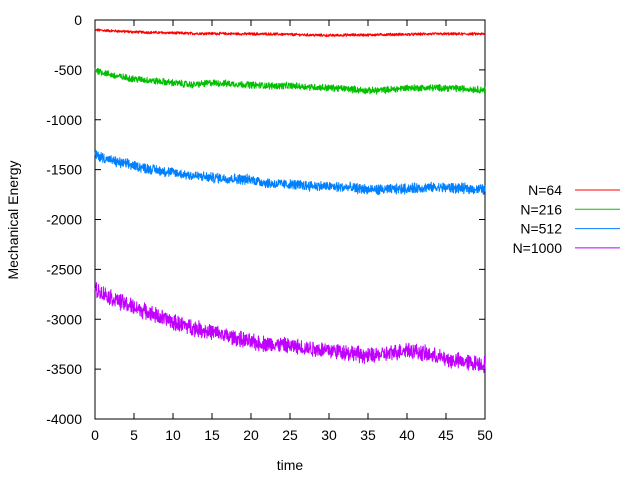  I want to click on x-axis-label: time, so click(290, 465).